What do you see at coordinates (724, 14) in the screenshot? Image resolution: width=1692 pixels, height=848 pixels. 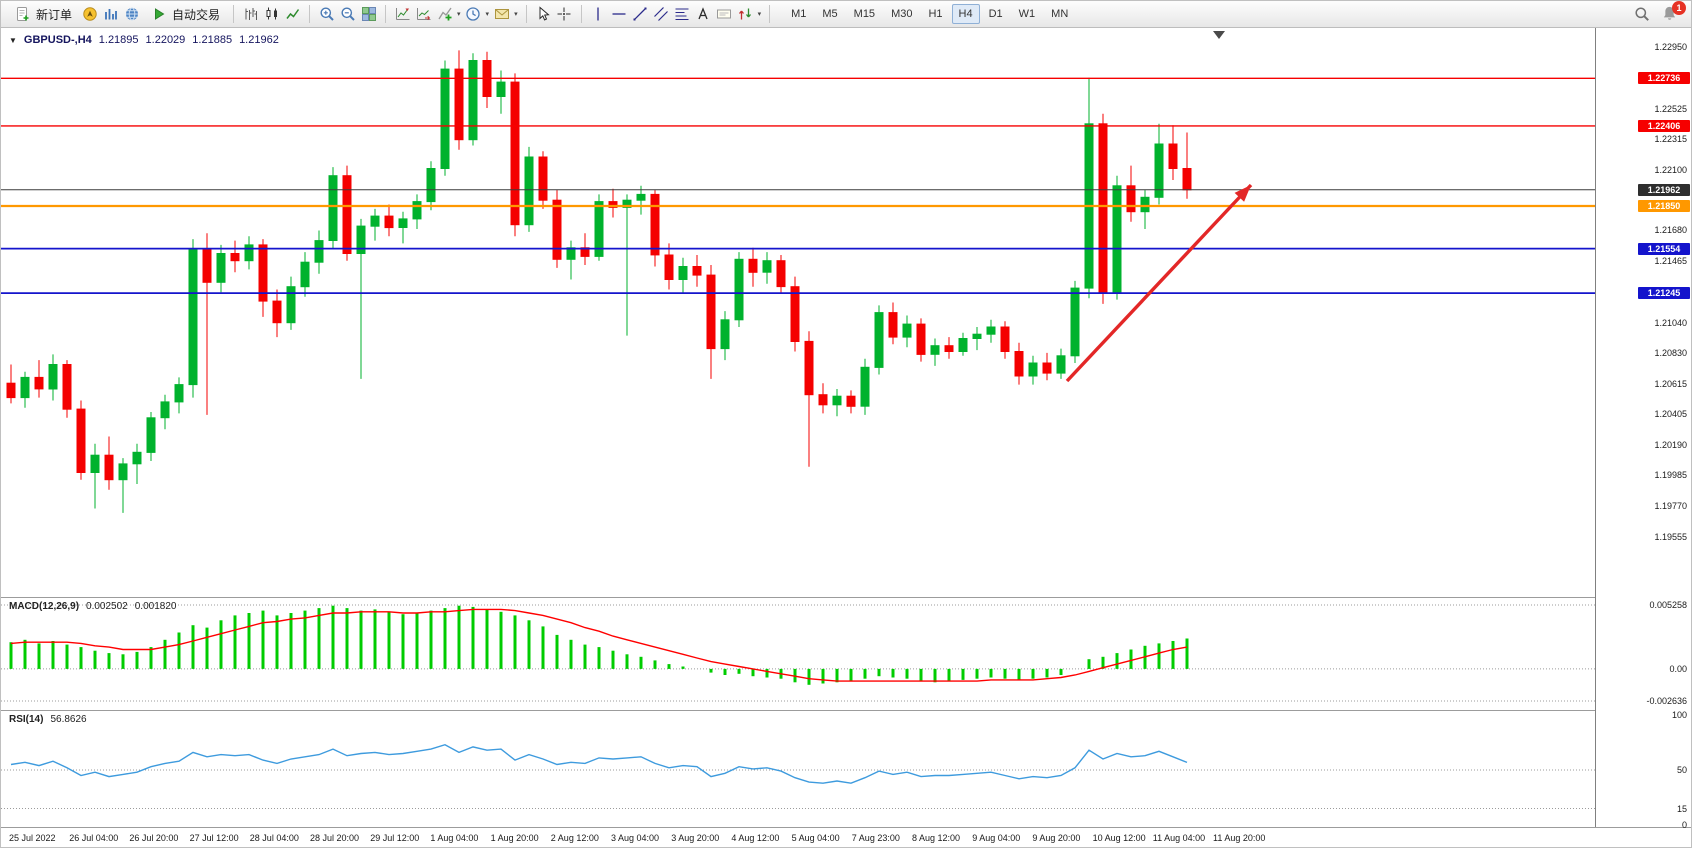 I see `label-icon` at bounding box center [724, 14].